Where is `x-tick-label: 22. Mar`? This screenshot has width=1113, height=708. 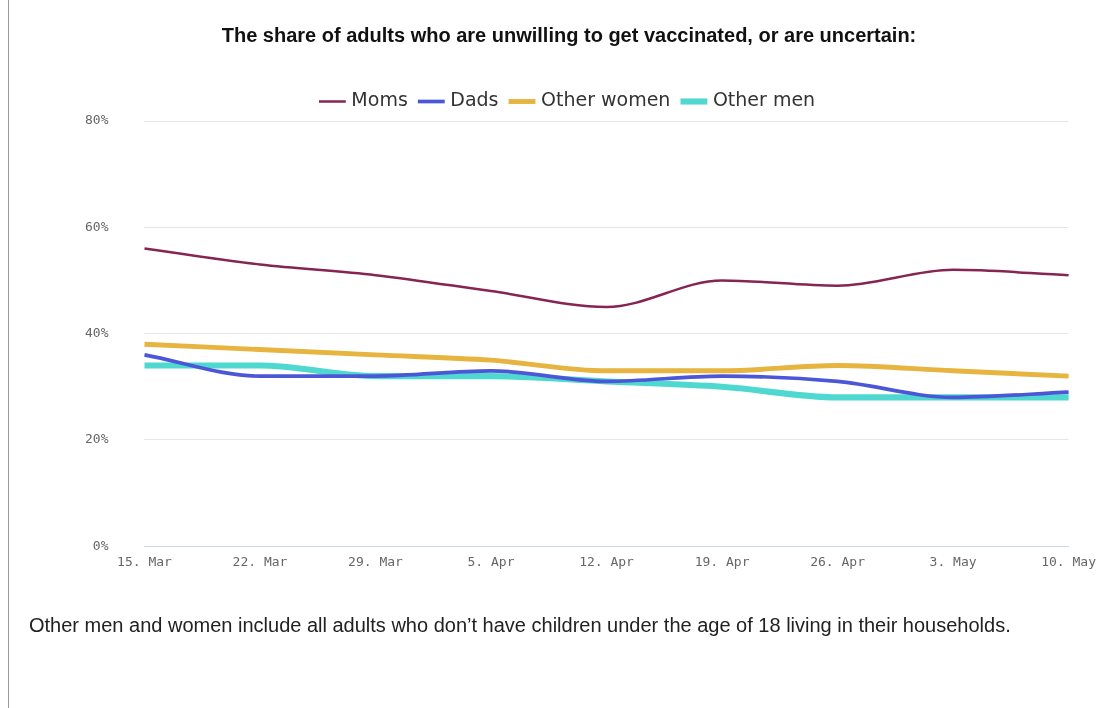 x-tick-label: 22. Mar is located at coordinates (260, 562).